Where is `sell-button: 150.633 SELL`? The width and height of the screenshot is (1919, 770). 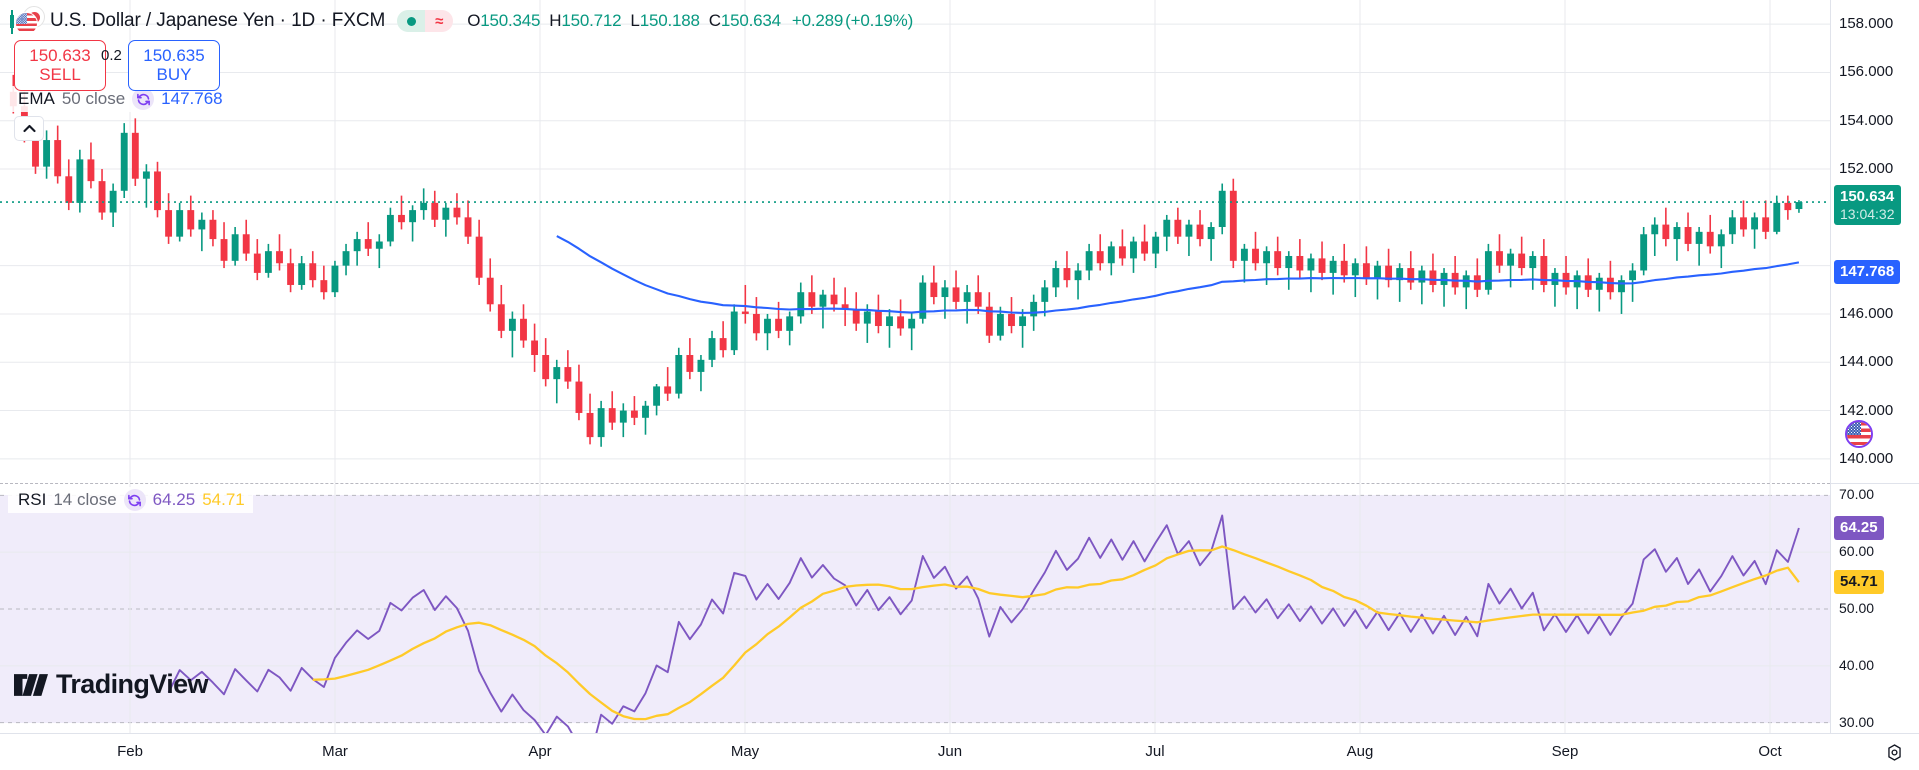 sell-button: 150.633 SELL is located at coordinates (60, 66).